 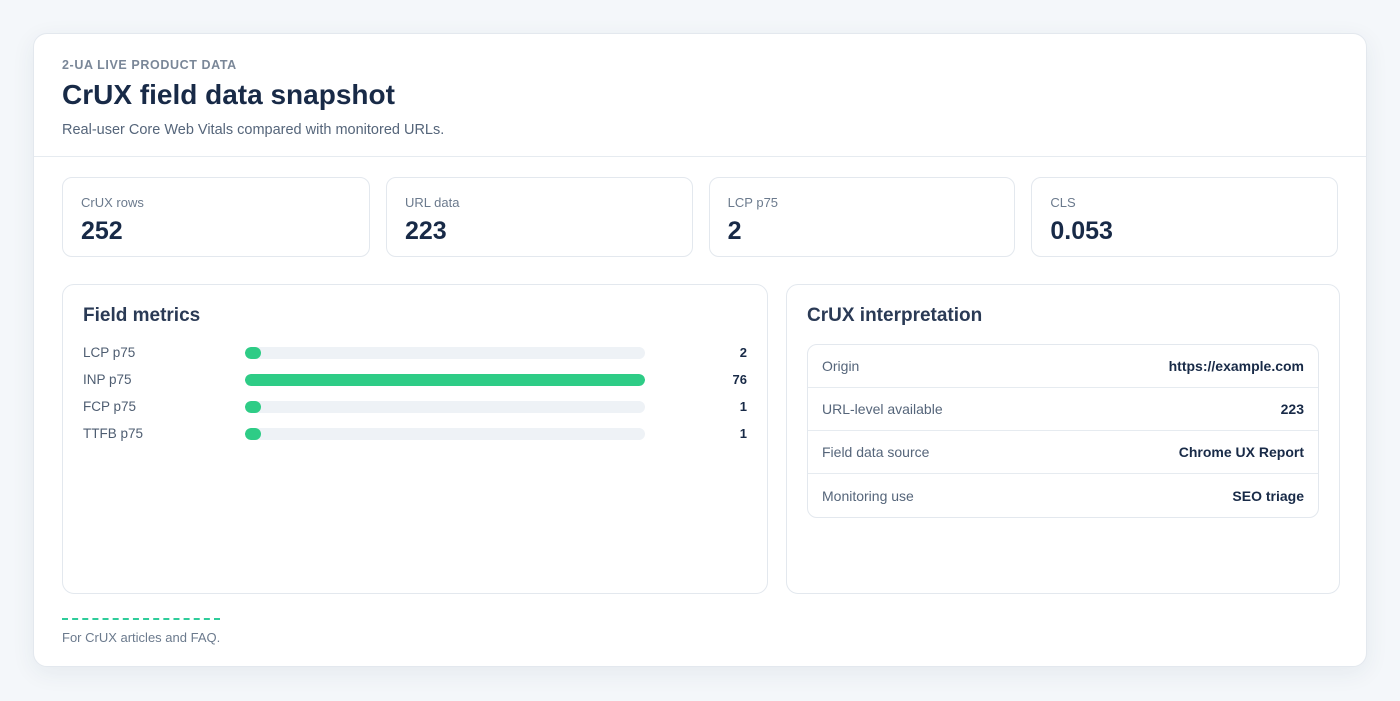 What do you see at coordinates (141, 637) in the screenshot?
I see `footer-note: For CrUX articles and FAQ.` at bounding box center [141, 637].